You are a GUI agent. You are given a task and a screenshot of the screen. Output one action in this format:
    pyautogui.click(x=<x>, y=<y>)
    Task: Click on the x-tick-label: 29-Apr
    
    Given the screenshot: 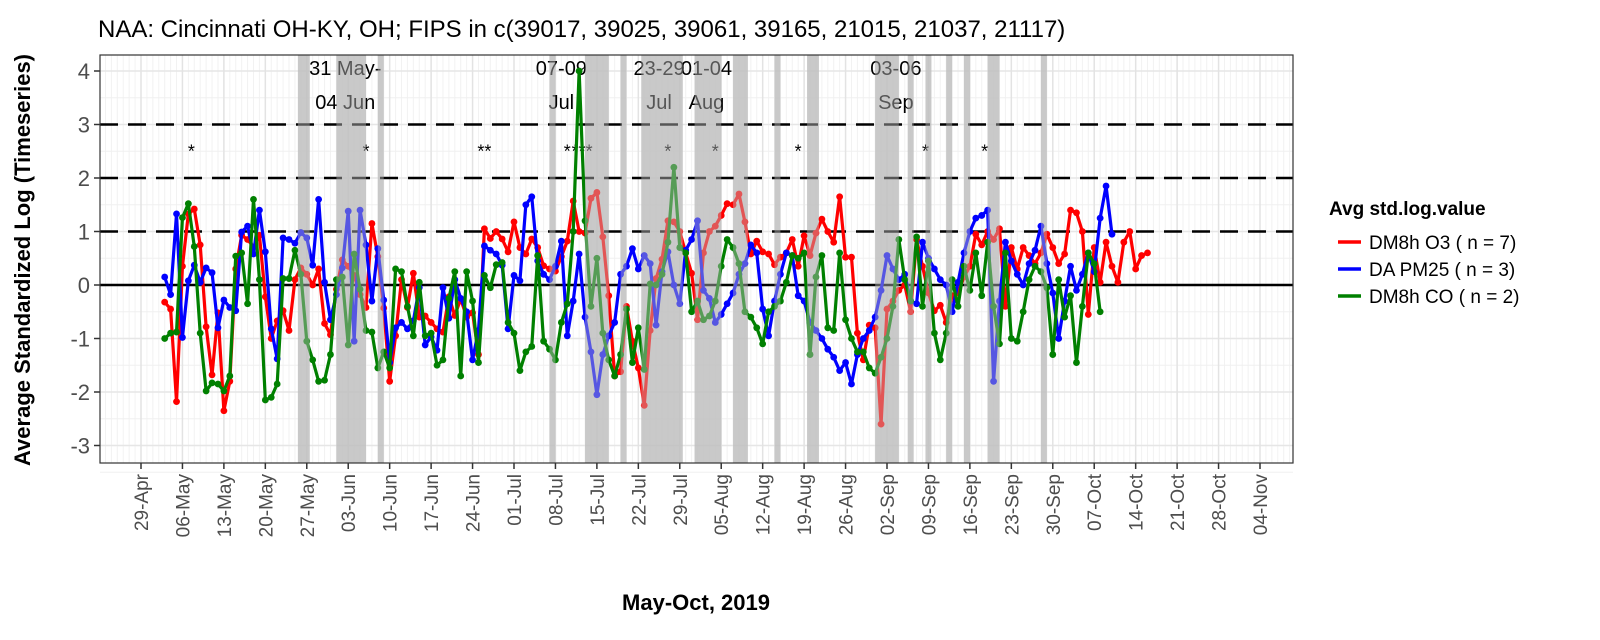 What is the action you would take?
    pyautogui.click(x=142, y=502)
    